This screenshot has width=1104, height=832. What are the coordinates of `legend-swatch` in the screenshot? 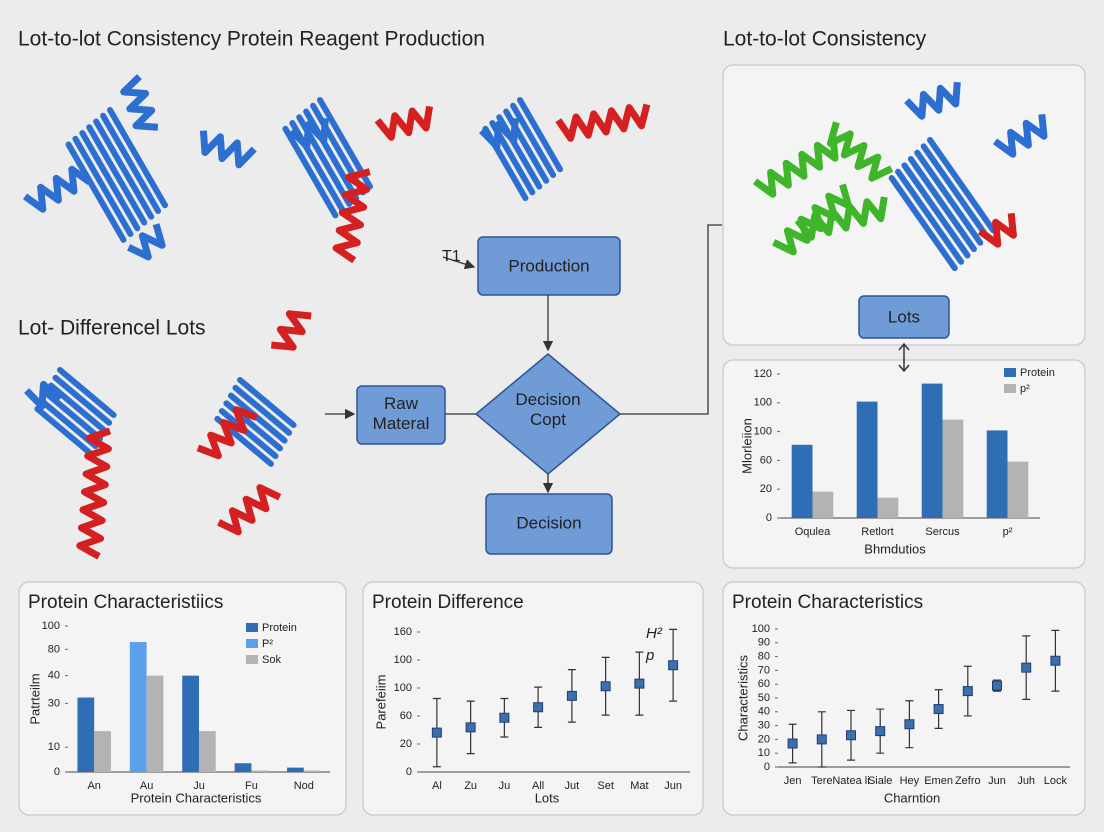 It's located at (252, 643).